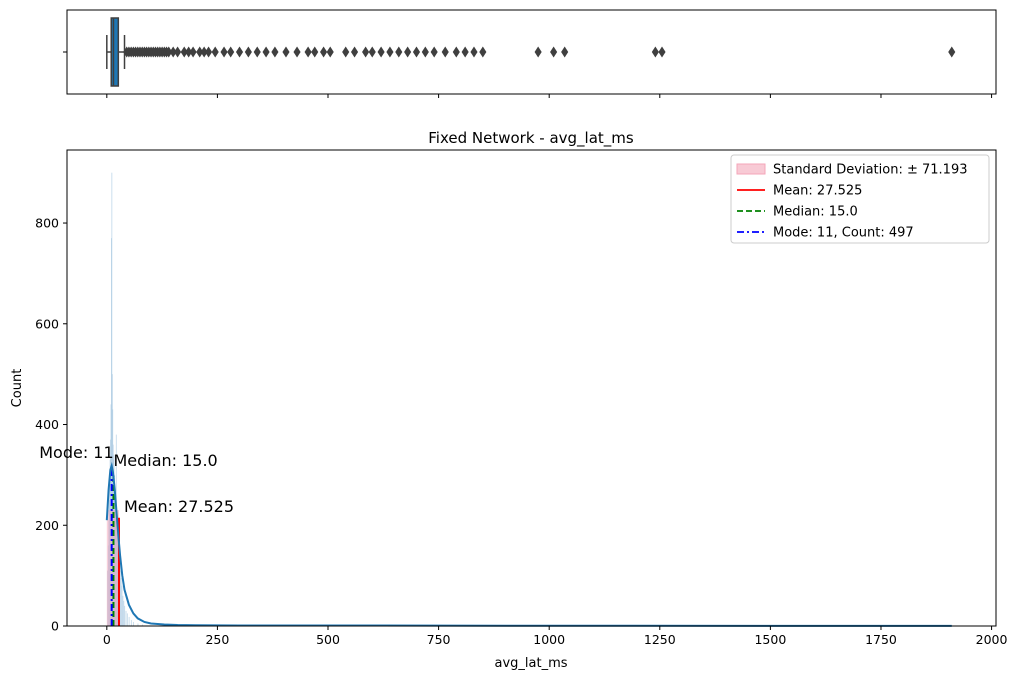  Describe the element at coordinates (47, 323) in the screenshot. I see `y-tick-label-3: 600` at that location.